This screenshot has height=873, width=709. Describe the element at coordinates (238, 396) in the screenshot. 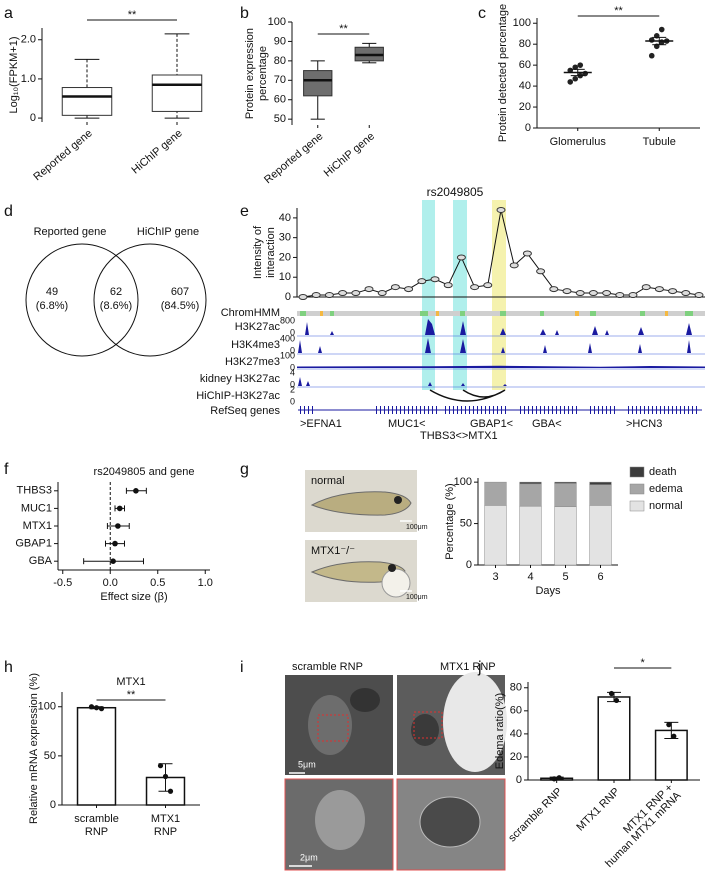

I see `track-label: HiChIP-H3K27ac` at that location.